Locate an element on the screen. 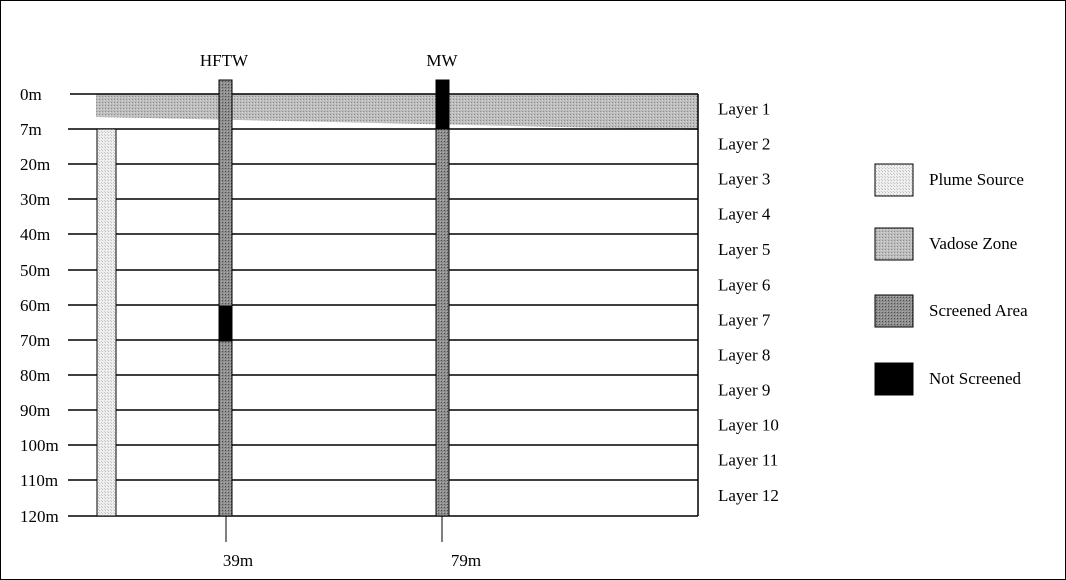  hftw-screened-upper is located at coordinates (225, 193).